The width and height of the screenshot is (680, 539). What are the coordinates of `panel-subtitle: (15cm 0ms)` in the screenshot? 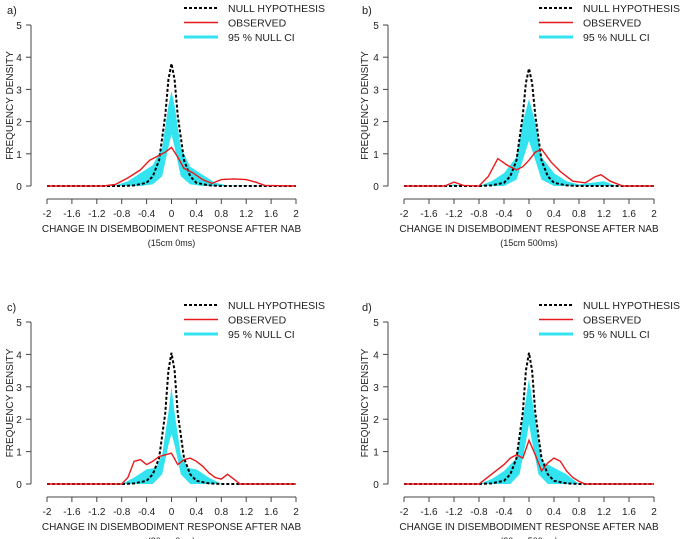 It's located at (172, 243).